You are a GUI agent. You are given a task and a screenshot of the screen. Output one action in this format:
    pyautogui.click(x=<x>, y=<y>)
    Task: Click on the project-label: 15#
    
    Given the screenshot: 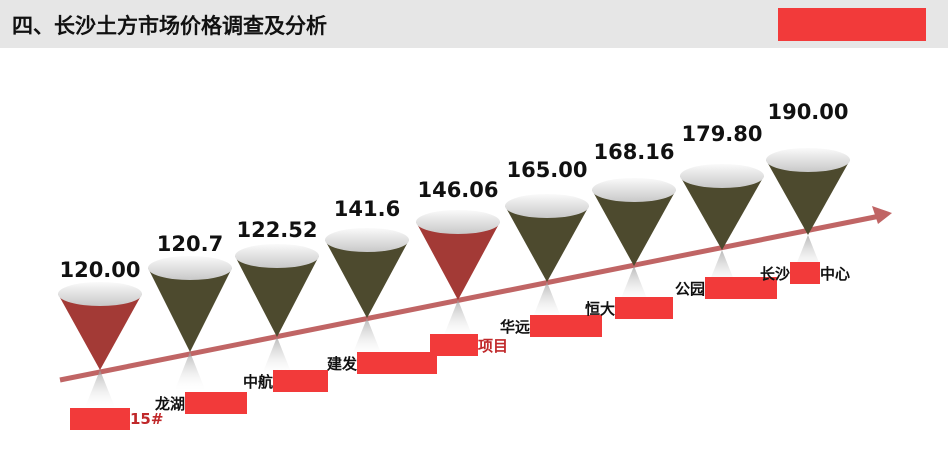 What is the action you would take?
    pyautogui.click(x=116, y=419)
    